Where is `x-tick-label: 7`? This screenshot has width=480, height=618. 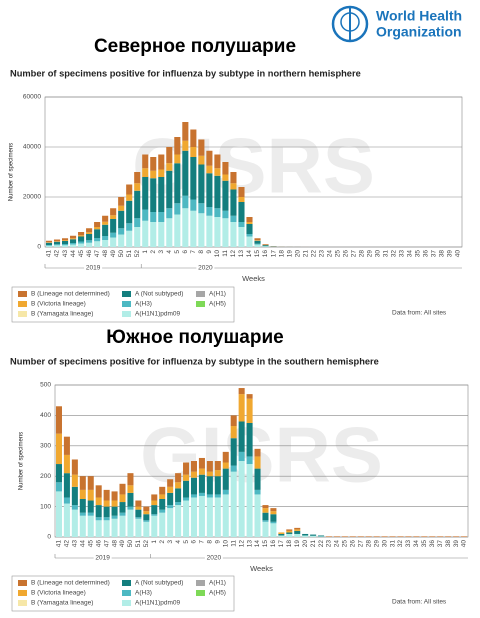
x-tick-label: 7 is located at coordinates (193, 252).